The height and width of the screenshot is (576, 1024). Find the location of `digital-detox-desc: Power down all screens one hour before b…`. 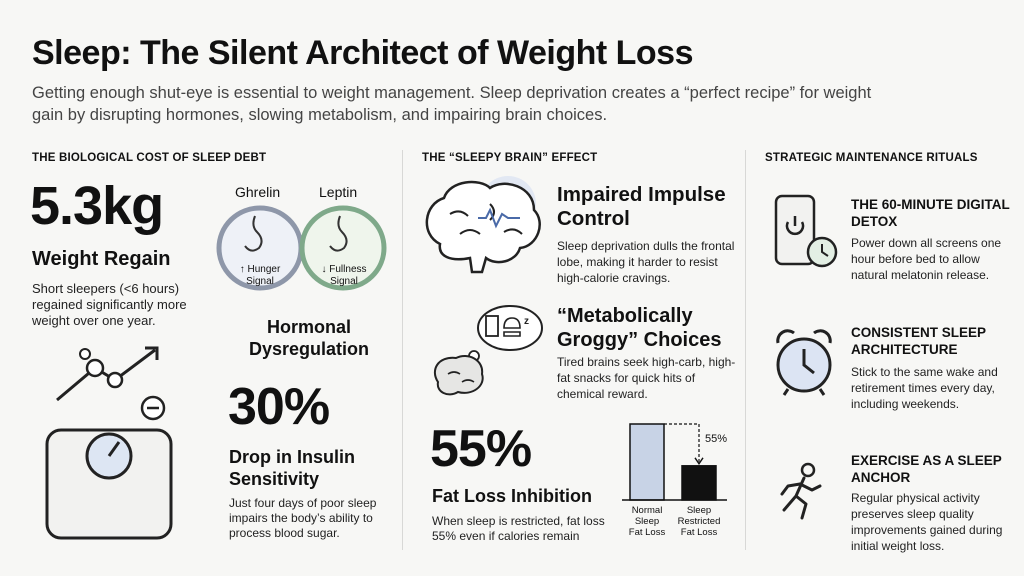

digital-detox-desc: Power down all screens one hour before b… is located at coordinates (926, 259).